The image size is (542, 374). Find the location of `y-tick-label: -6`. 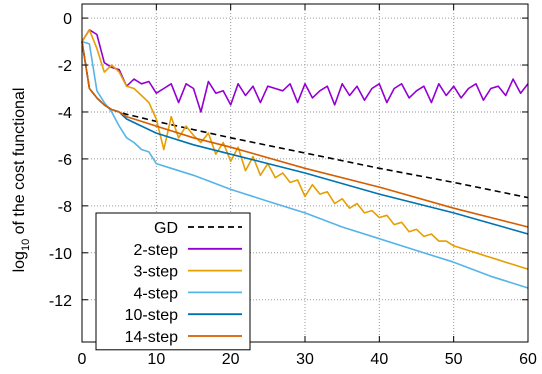

y-tick-label: -6 is located at coordinates (65, 160).